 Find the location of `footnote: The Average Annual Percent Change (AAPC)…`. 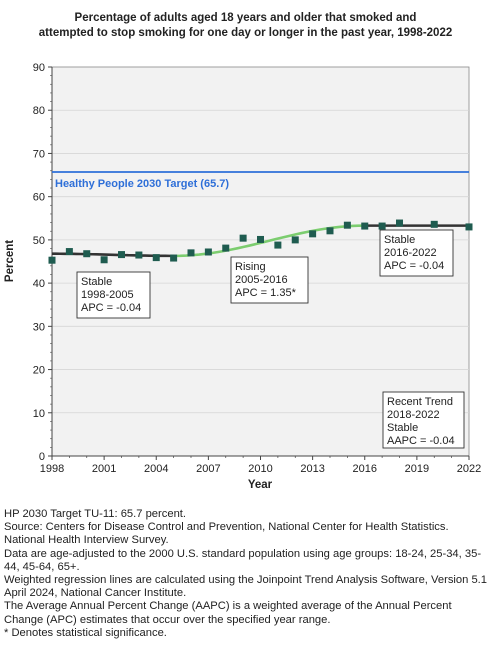

footnote: The Average Annual Percent Change (AAPC)… is located at coordinates (228, 613).